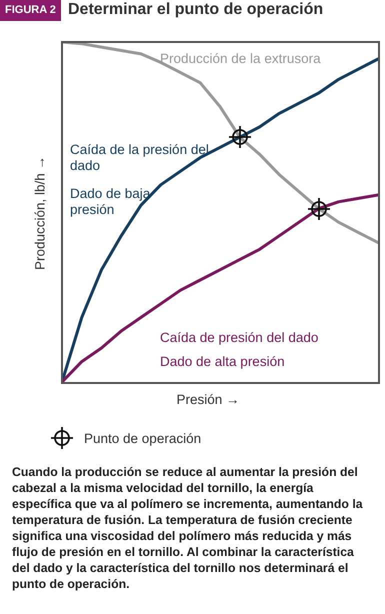 This screenshot has height=614, width=385. I want to click on series-label: Producción de la extrusora, so click(241, 59).